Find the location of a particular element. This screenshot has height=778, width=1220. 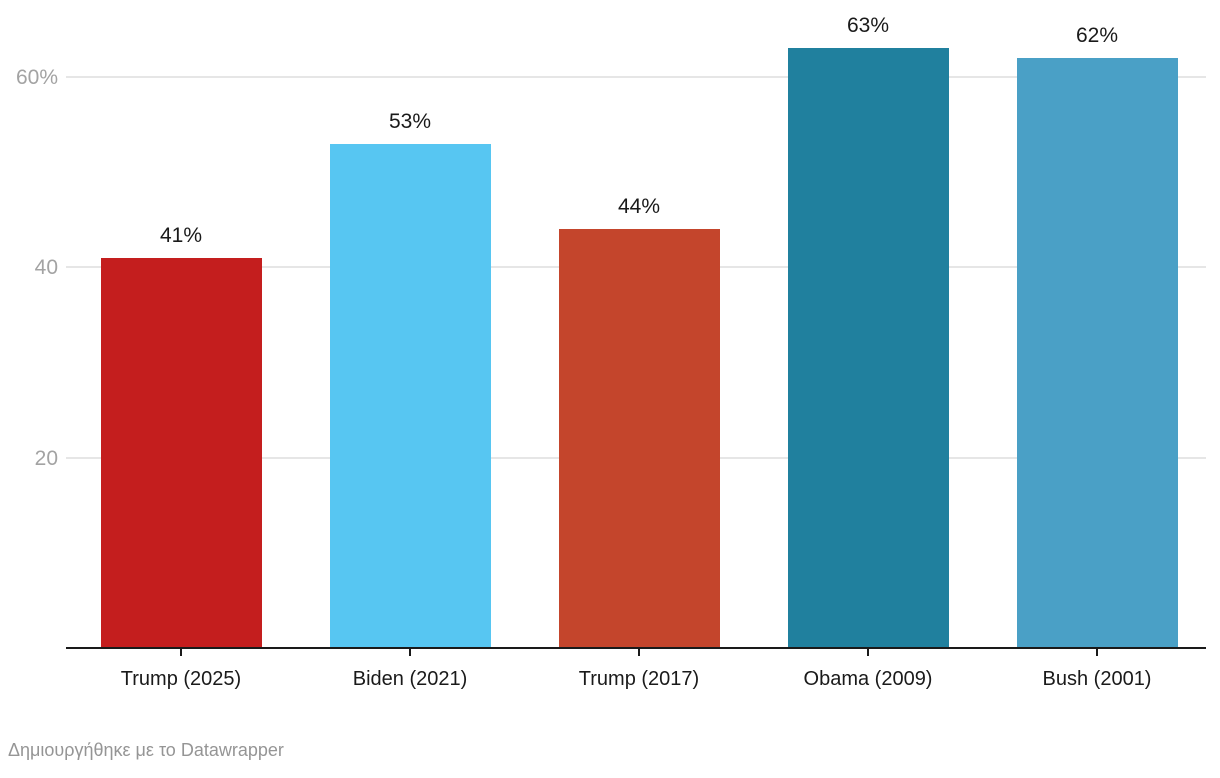

y-tick-label-60: 60% is located at coordinates (36, 77).